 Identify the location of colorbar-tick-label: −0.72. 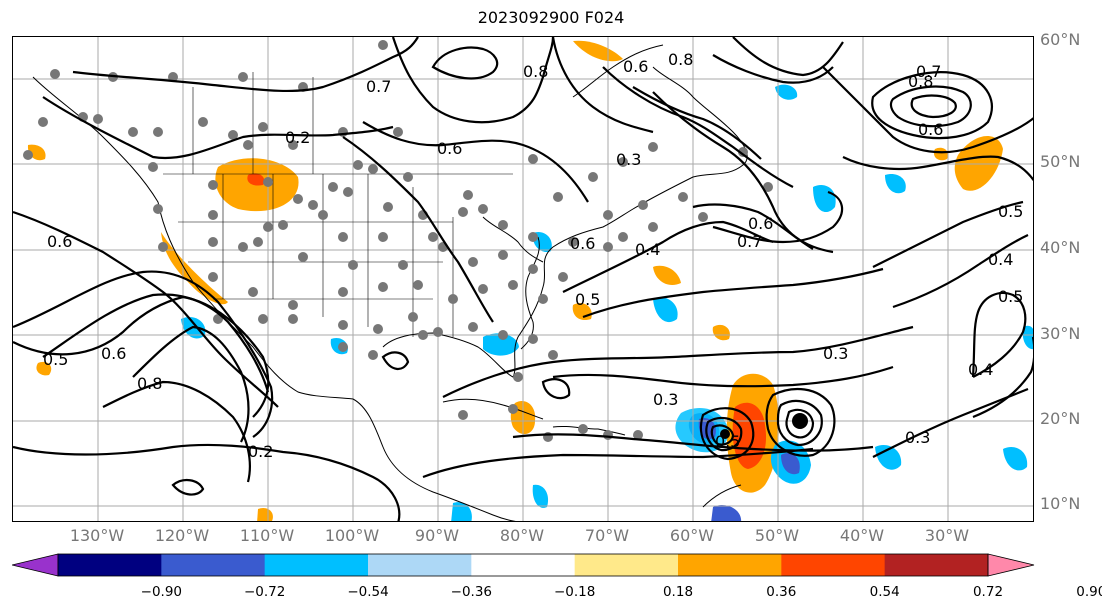
(264, 592).